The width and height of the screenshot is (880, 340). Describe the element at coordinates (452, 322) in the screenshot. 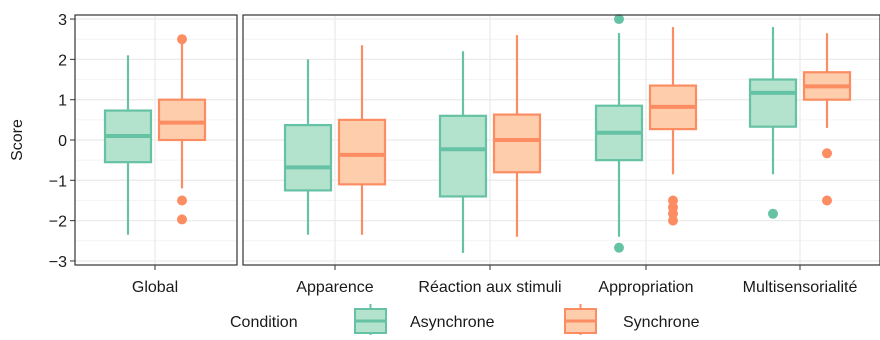

I see `legend-label: Asynchrone` at that location.